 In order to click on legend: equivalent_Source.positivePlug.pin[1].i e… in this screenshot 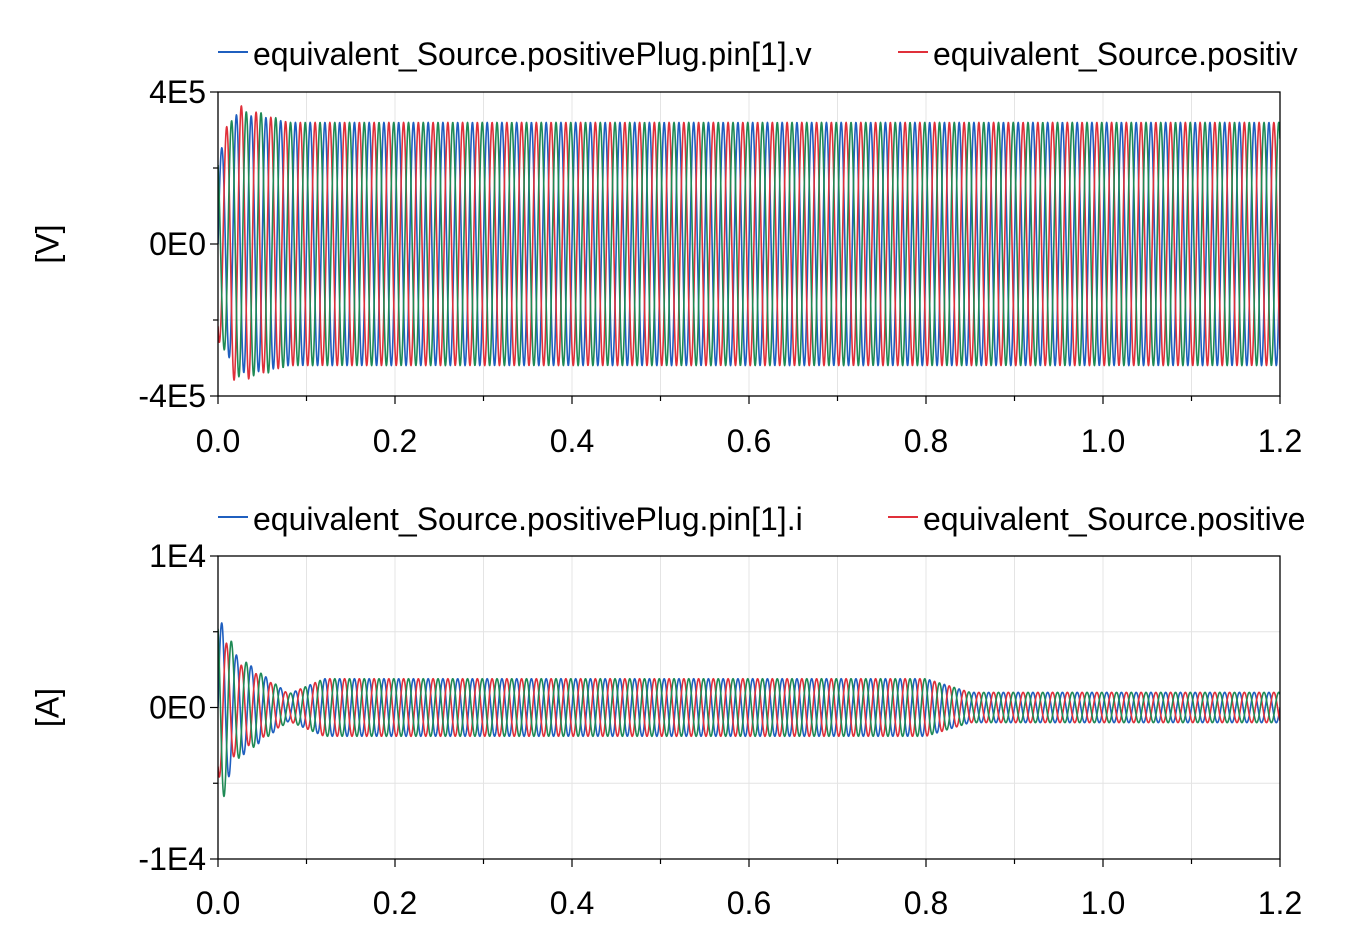, I will do `click(761, 519)`.